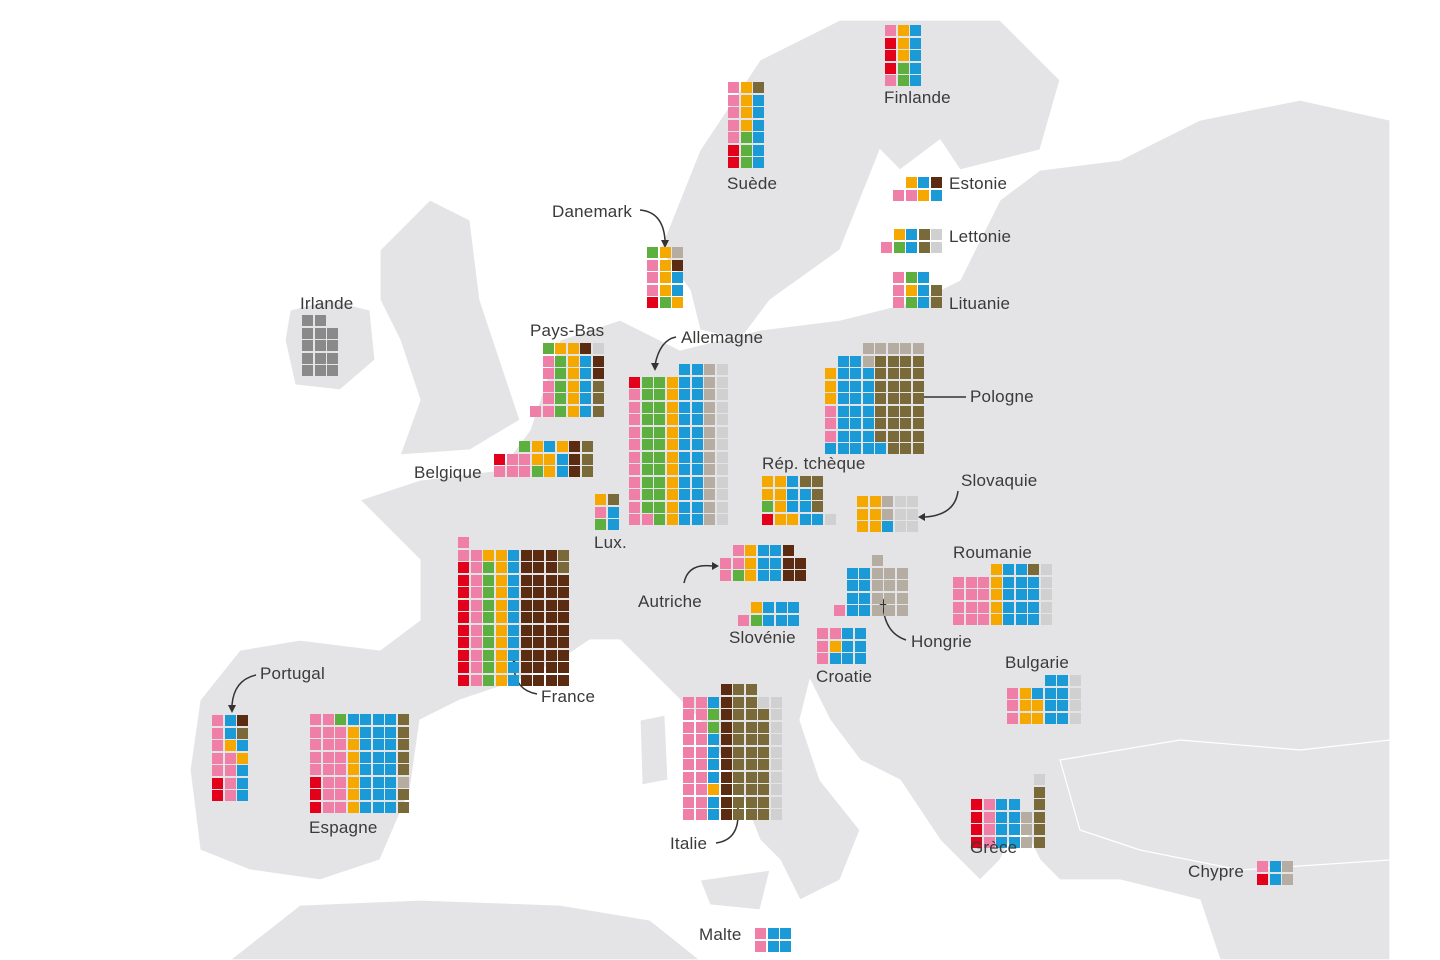 This screenshot has height=960, width=1440. Describe the element at coordinates (735, 890) in the screenshot. I see `land-sicily` at that location.